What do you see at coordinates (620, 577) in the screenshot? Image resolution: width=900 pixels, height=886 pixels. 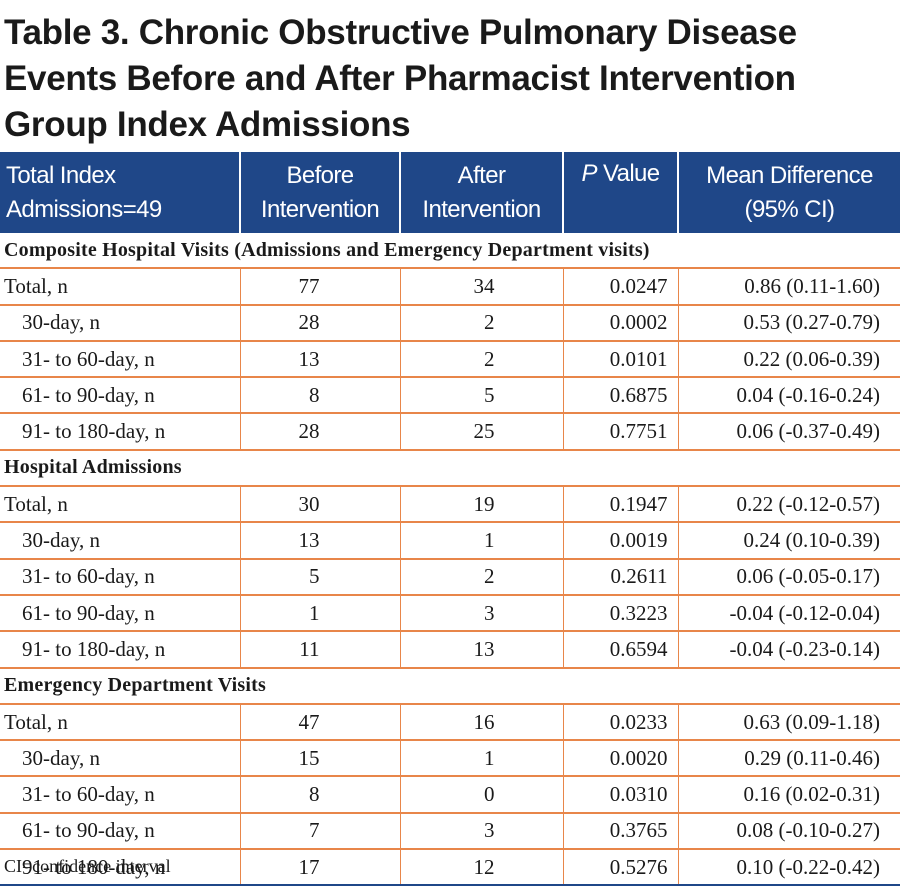 I see `p-value: 0.2611` at bounding box center [620, 577].